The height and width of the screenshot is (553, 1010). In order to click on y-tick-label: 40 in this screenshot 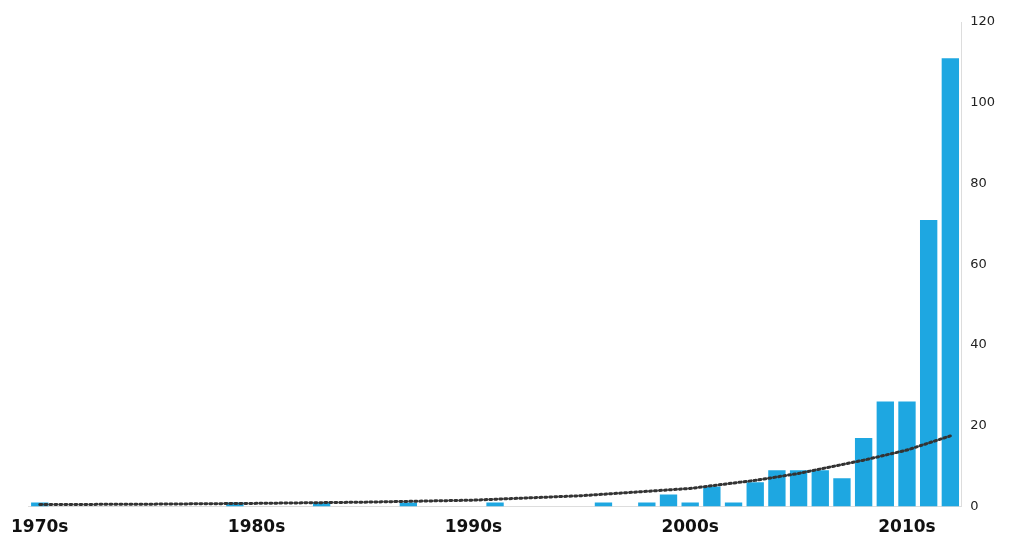, I will do `click(978, 344)`.